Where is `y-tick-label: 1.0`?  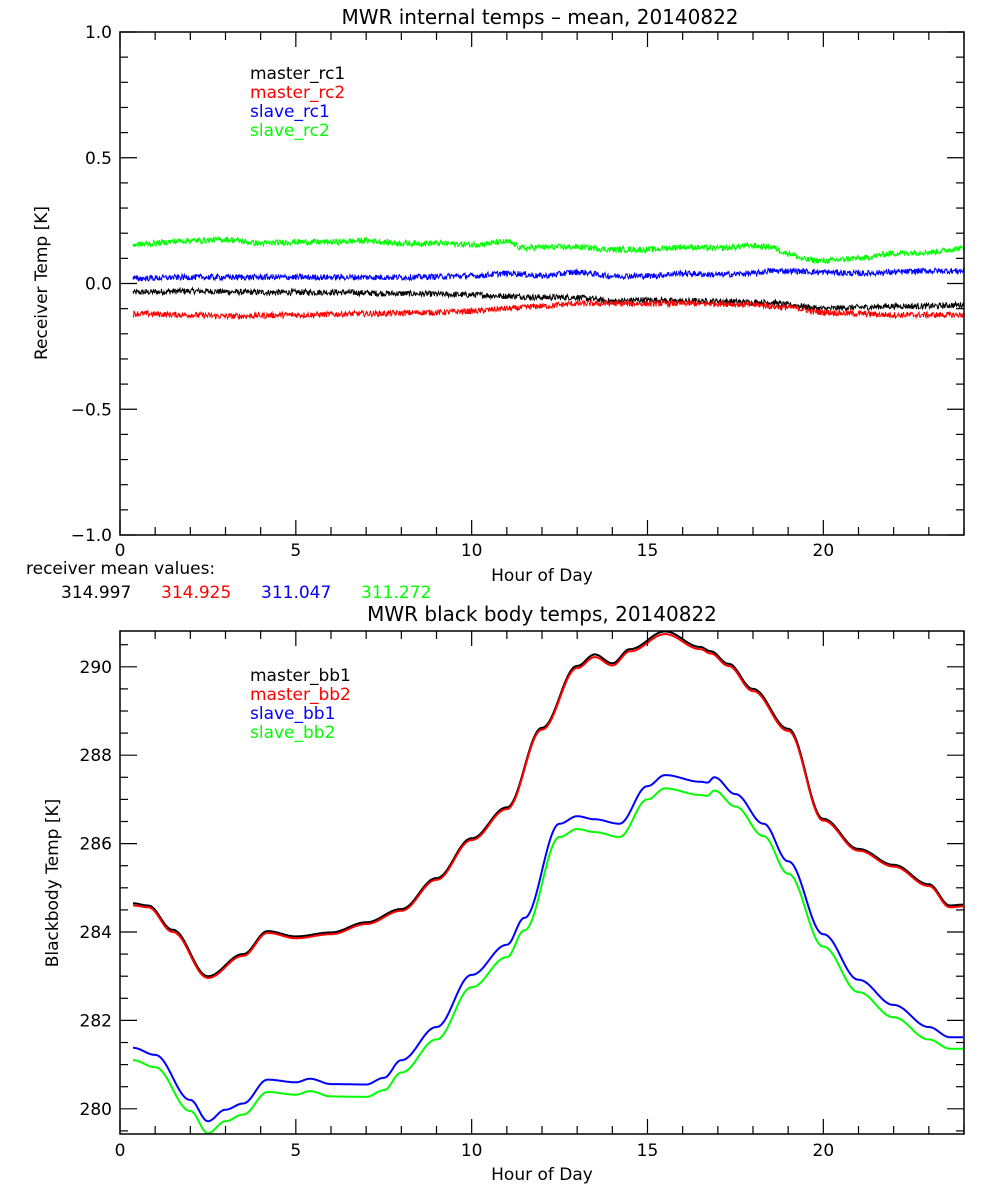 y-tick-label: 1.0 is located at coordinates (98, 33).